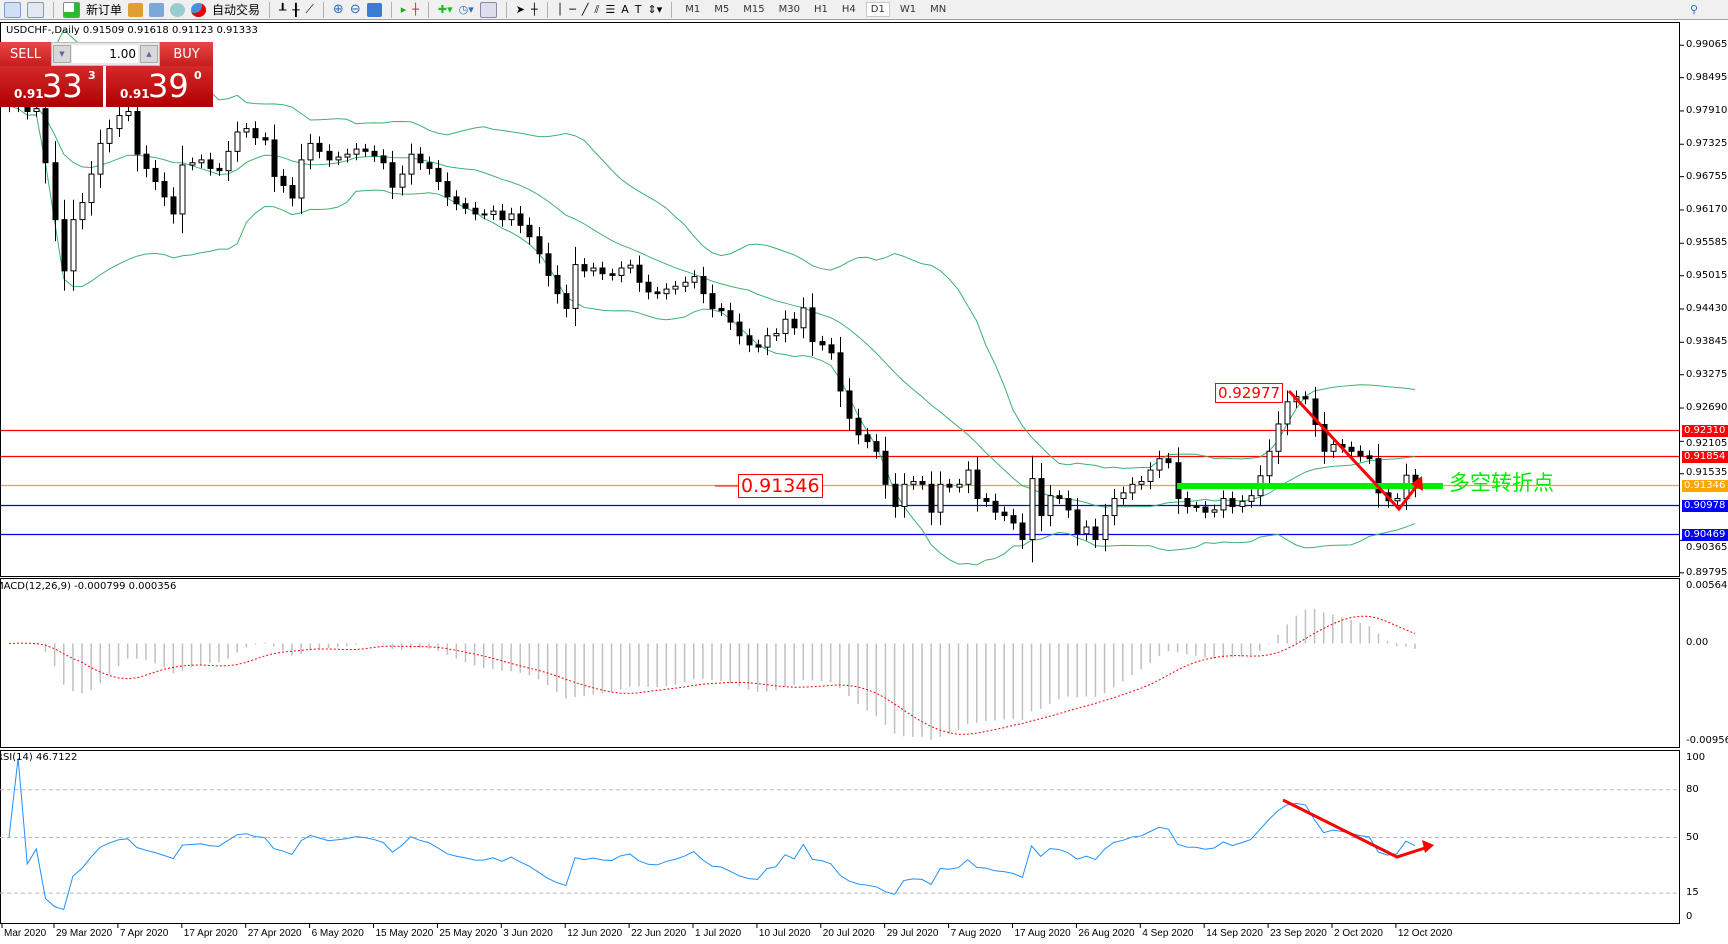 This screenshot has width=1728, height=944. I want to click on buy-price-prefix: 0.91, so click(135, 94).